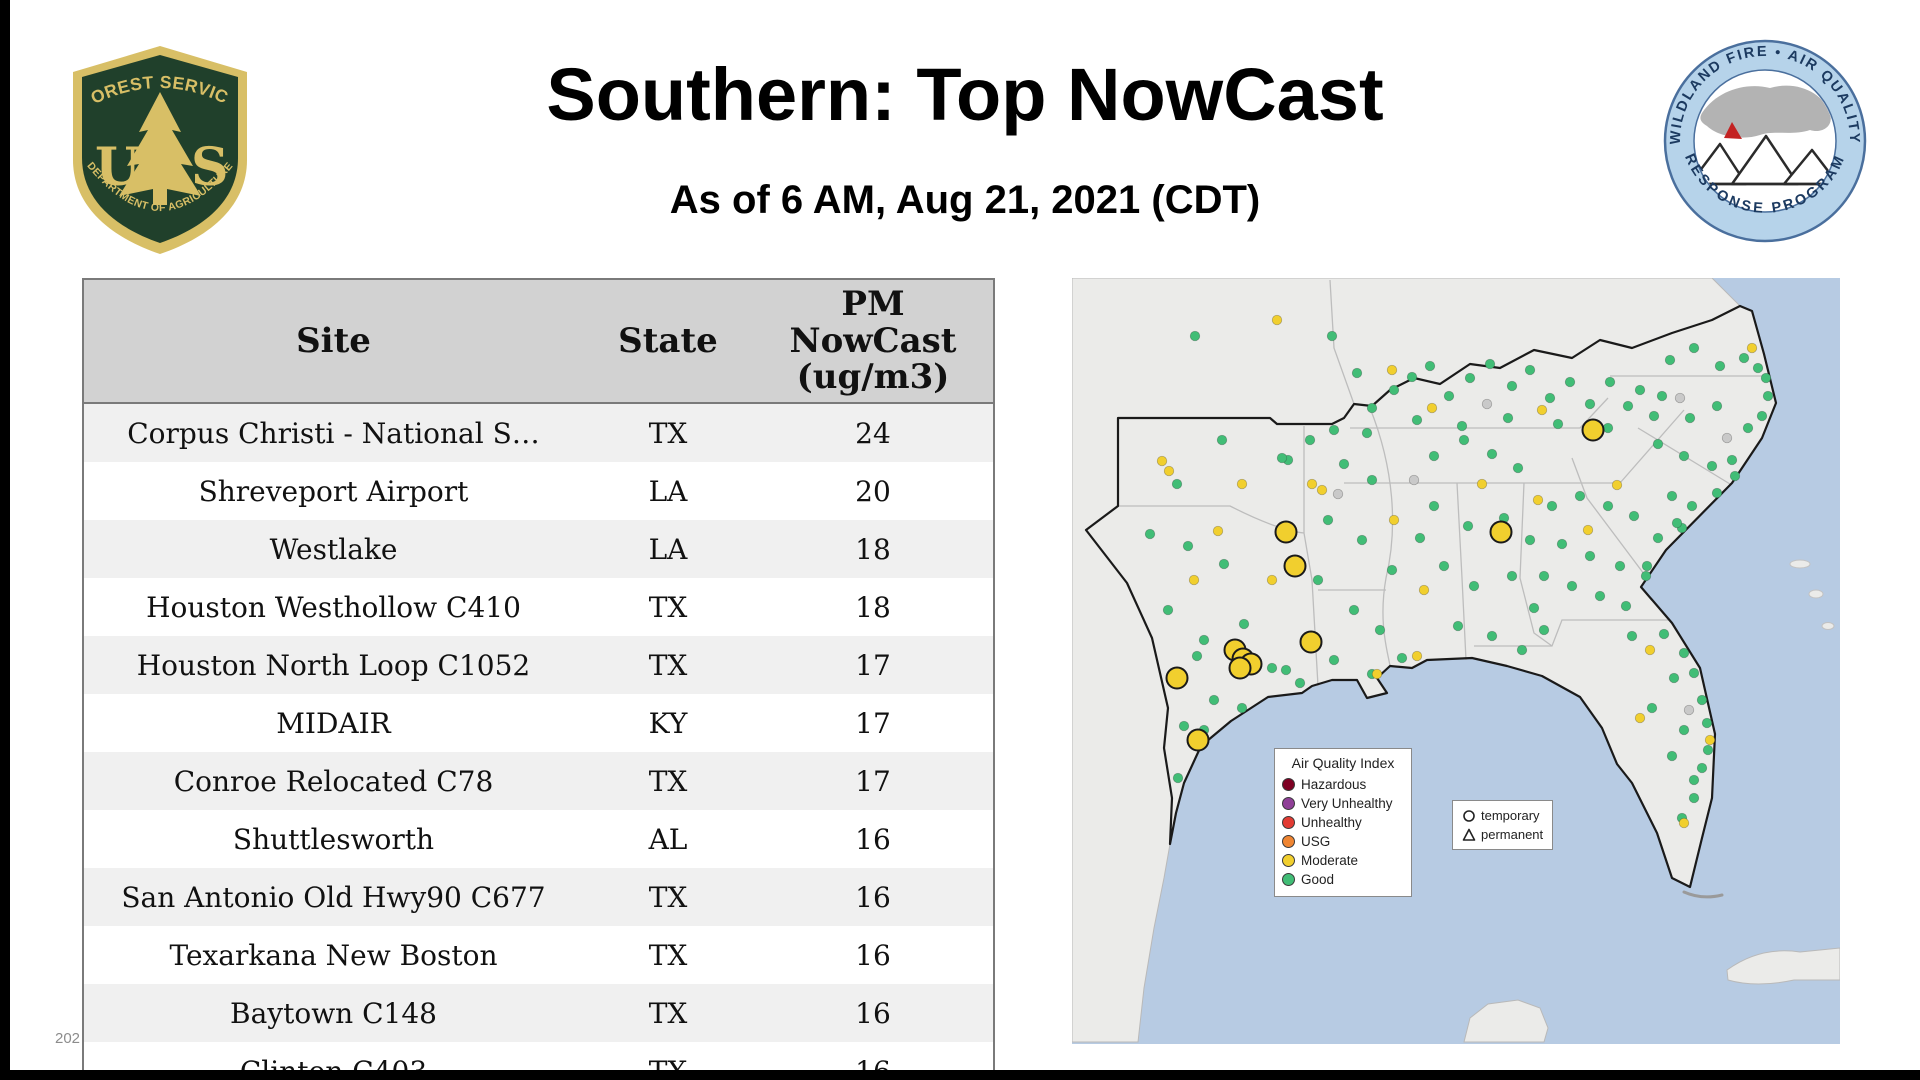  I want to click on value-cell: 17, so click(873, 723).